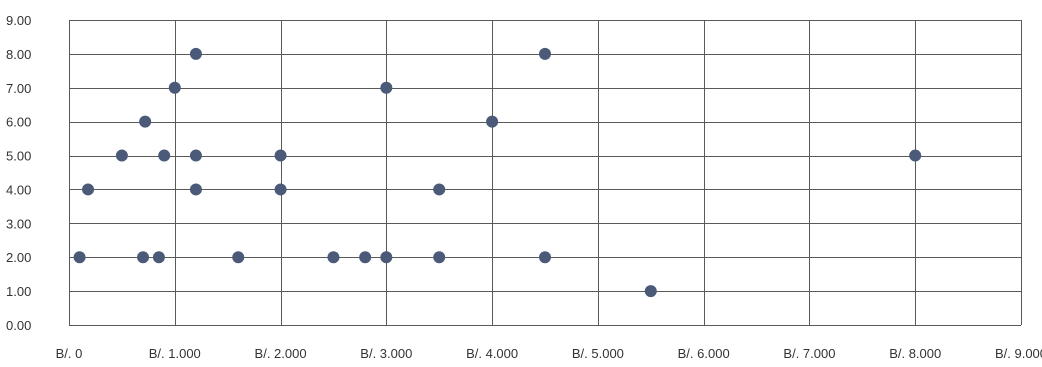 This screenshot has height=367, width=1042. I want to click on x-tick-label: B/. 5.000, so click(598, 353).